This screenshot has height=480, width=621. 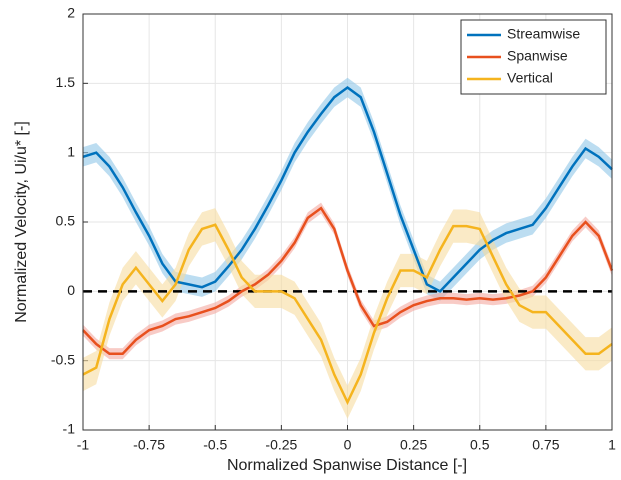 I want to click on y-tick-label: 0, so click(x=71, y=290).